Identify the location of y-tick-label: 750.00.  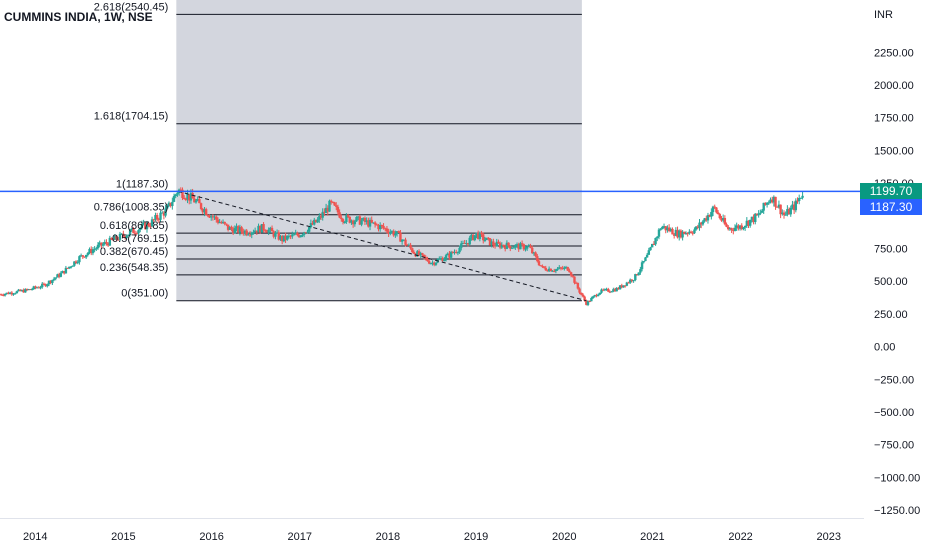
(891, 250).